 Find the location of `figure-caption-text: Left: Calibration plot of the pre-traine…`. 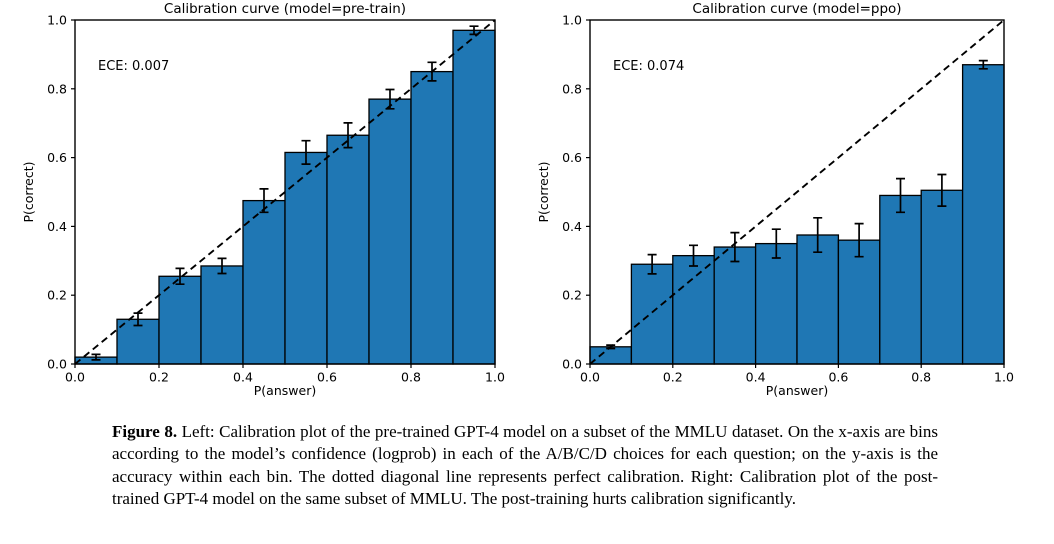

figure-caption-text: Left: Calibration plot of the pre-traine… is located at coordinates (525, 465).